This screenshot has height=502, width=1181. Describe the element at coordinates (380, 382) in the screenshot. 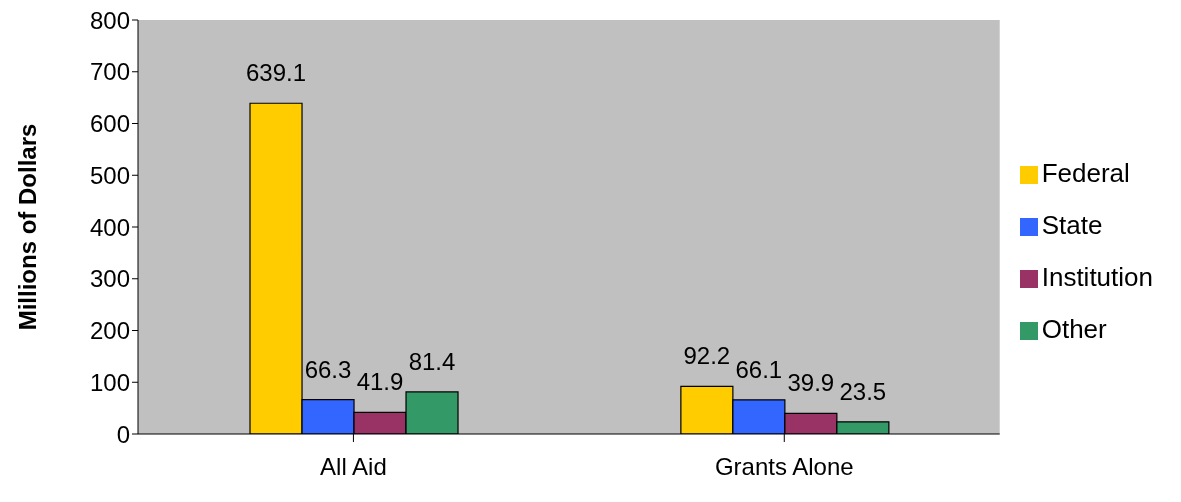

I see `data-label: 41.9` at that location.